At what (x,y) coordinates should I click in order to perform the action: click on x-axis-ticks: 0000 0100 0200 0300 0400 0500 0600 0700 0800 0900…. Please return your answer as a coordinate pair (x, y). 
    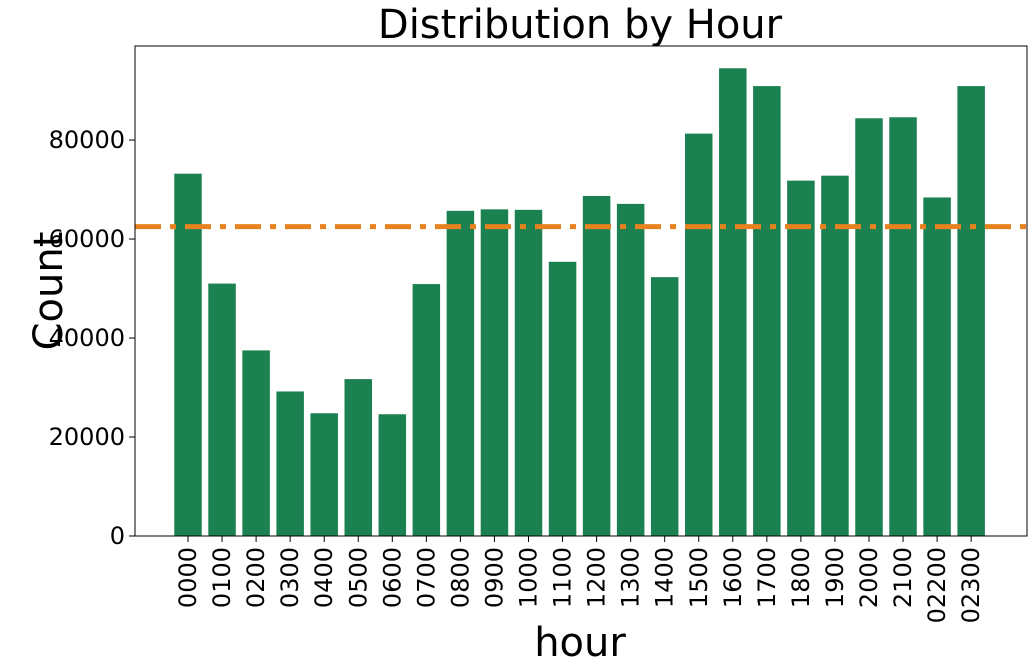
    Looking at the image, I should click on (579, 579).